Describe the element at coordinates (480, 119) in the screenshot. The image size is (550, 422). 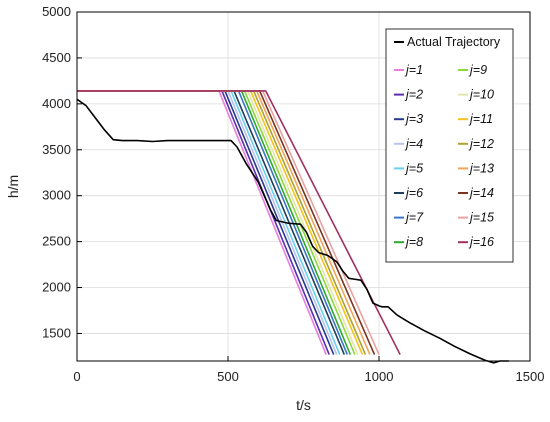
I see `legend-label-j11: j=11` at that location.